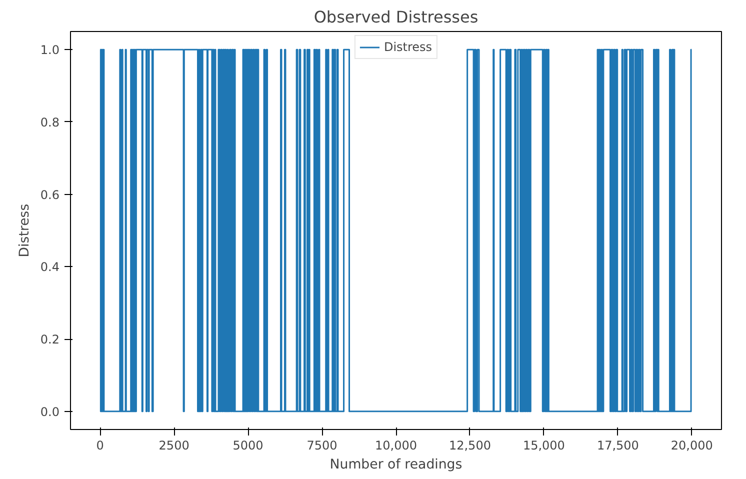  I want to click on y-tick-label: 0.8, so click(50, 122).